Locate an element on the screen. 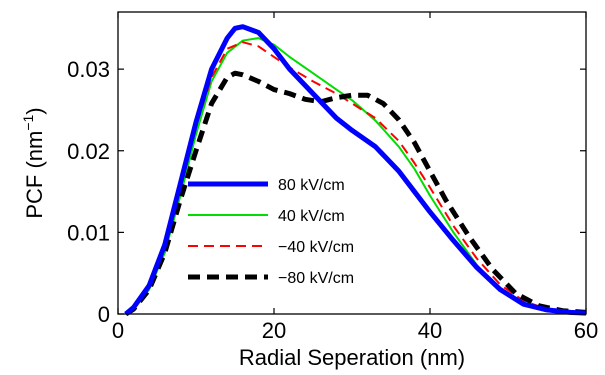  y-tick-label: 0.01 is located at coordinates (88, 232).